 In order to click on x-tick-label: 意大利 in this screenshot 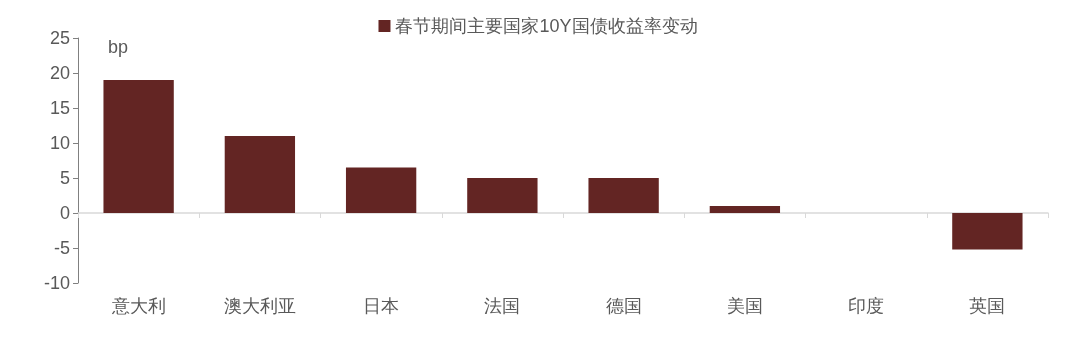, I will do `click(138, 306)`.